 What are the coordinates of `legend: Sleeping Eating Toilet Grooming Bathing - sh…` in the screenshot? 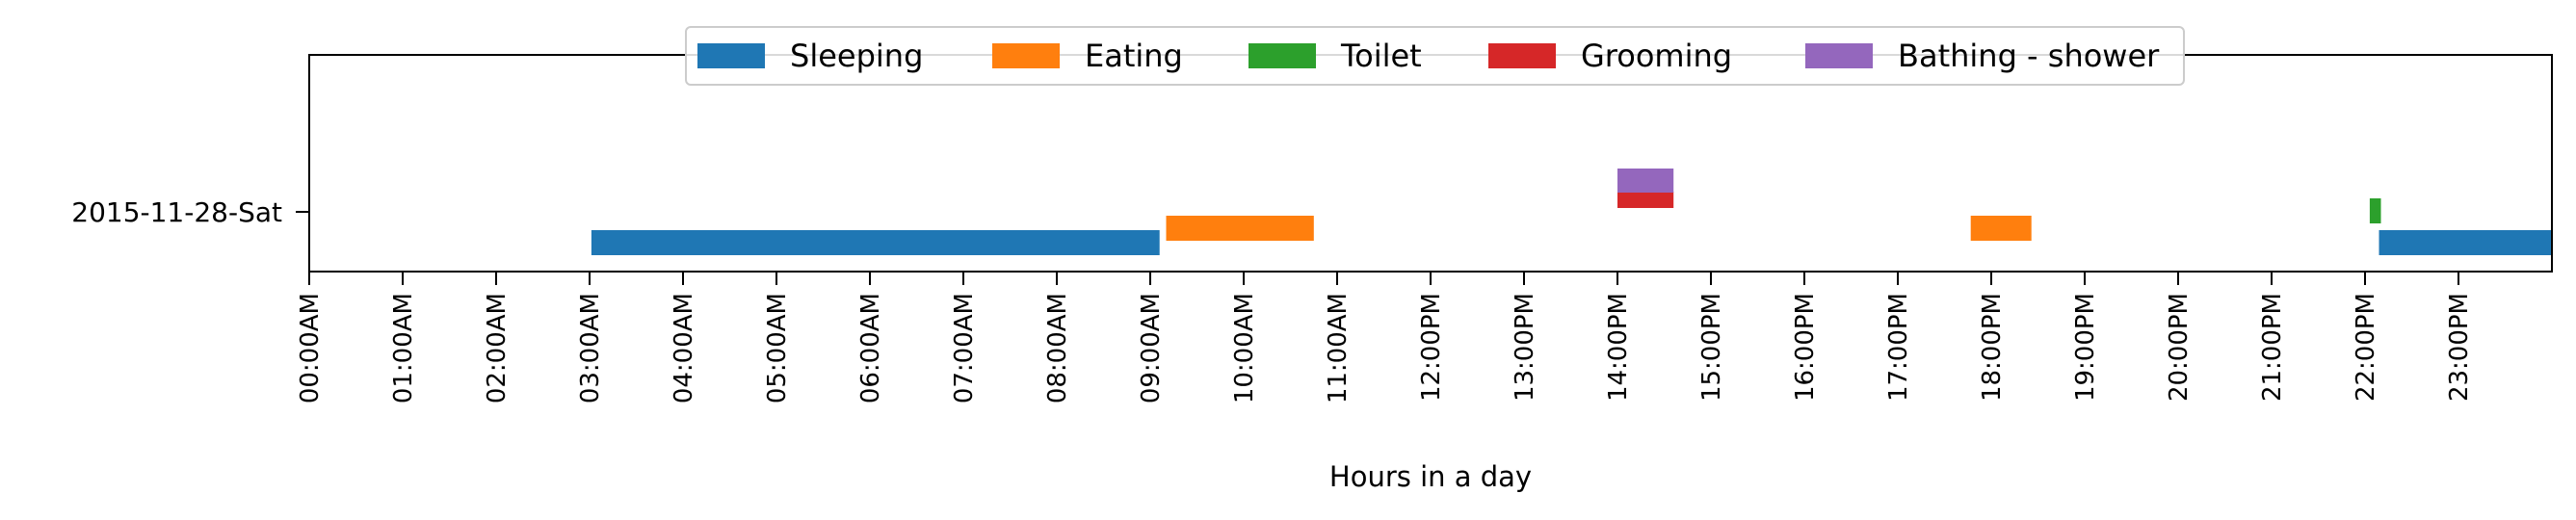 It's located at (1435, 56).